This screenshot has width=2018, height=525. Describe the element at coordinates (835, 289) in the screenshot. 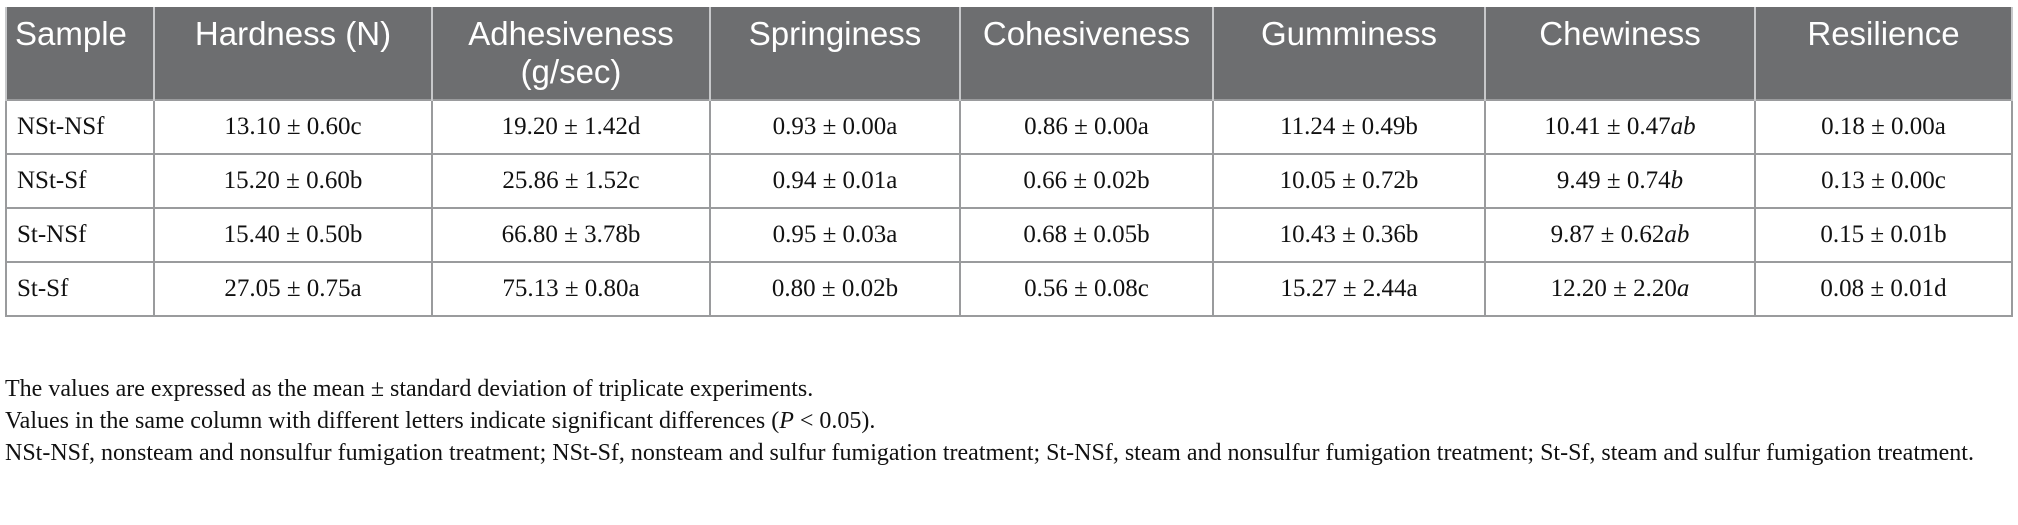

I see `cell-springiness: 0.80 ± 0.02b` at that location.